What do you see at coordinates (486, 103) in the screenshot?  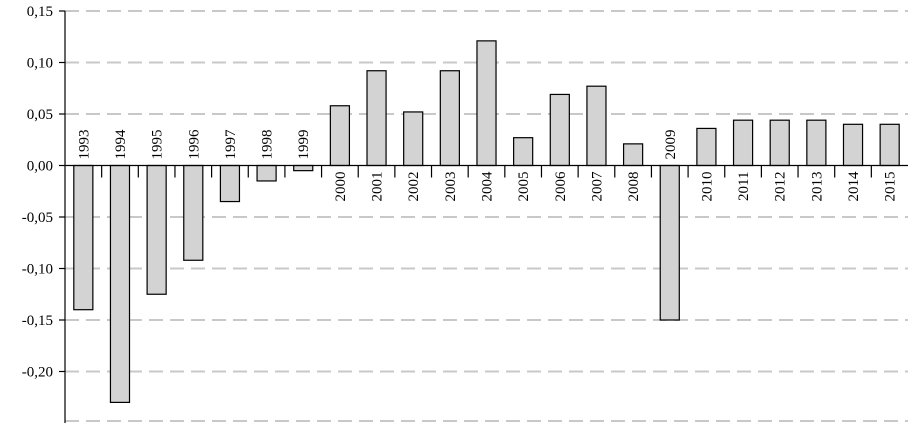 I see `bar-2004` at bounding box center [486, 103].